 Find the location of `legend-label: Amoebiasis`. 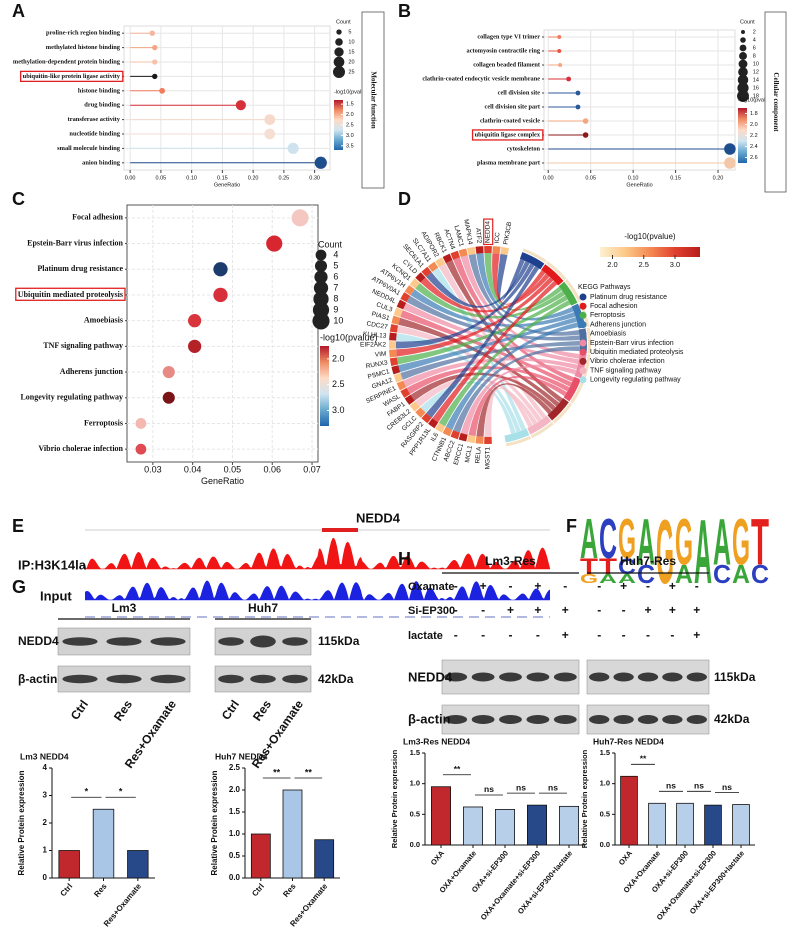

legend-label: Amoebiasis is located at coordinates (608, 334).